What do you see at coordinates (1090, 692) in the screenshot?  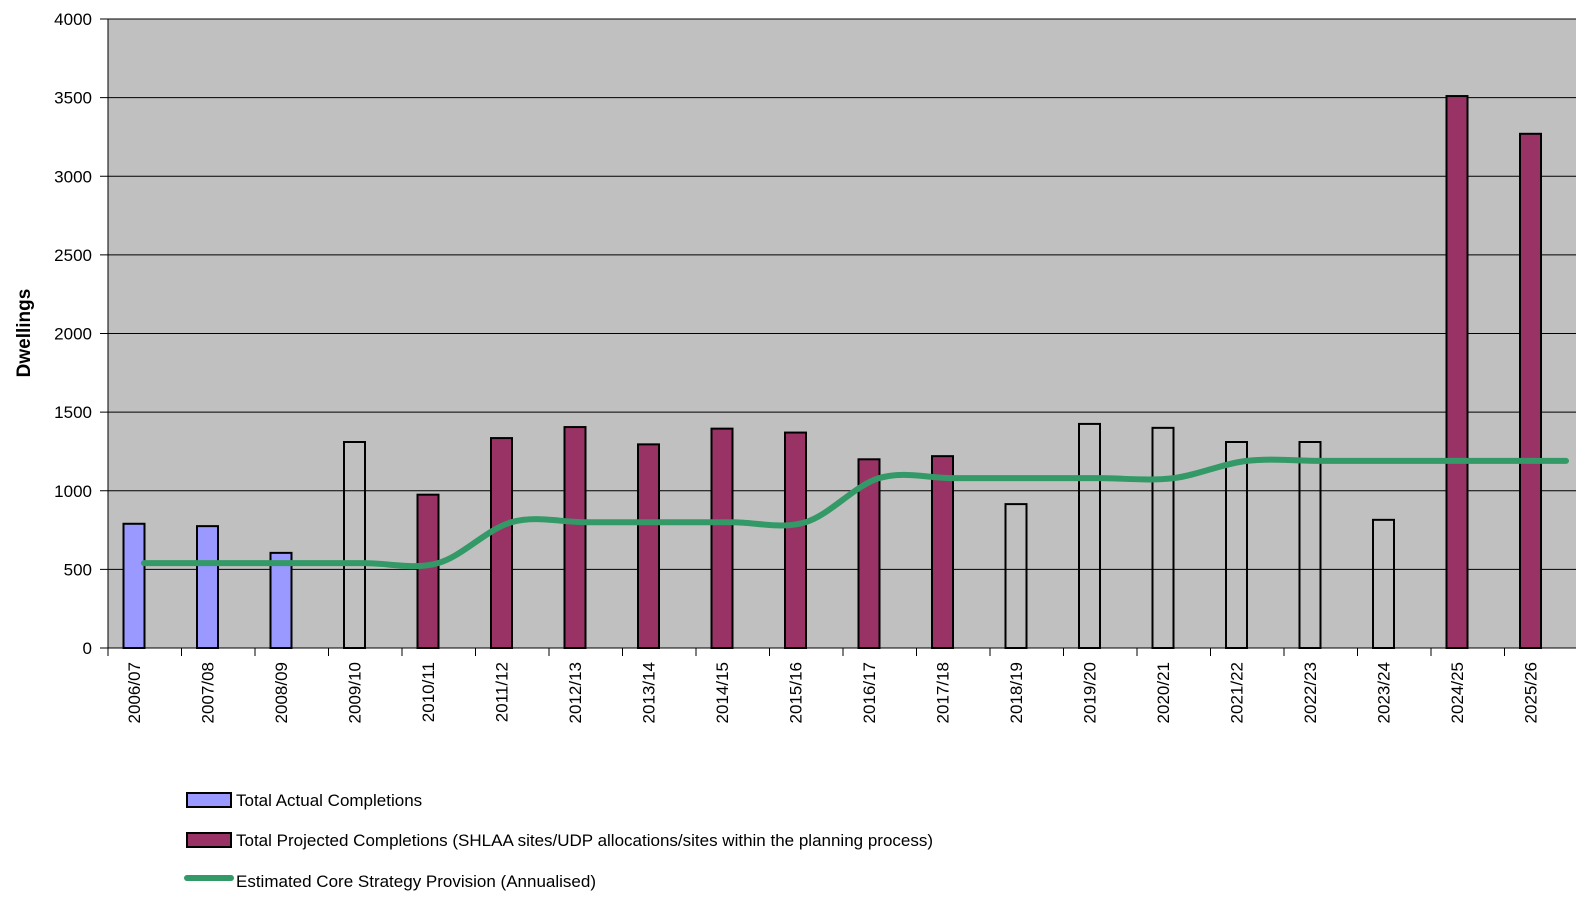 I see `x-tick-label: 2019/20` at bounding box center [1090, 692].